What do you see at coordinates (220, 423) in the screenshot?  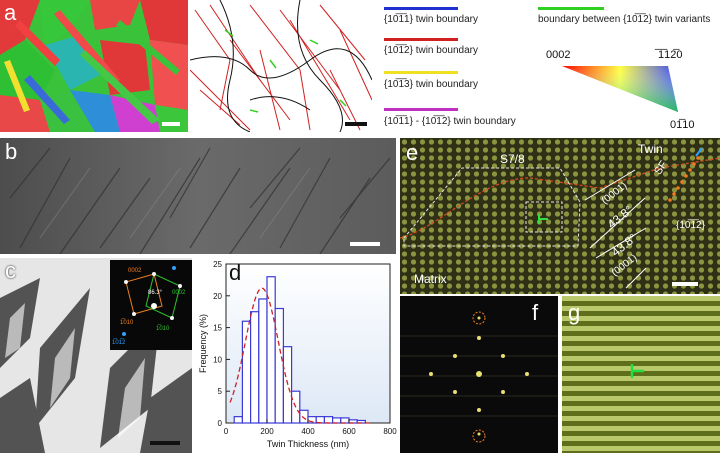 I see `y-tick-label: 0` at bounding box center [220, 423].